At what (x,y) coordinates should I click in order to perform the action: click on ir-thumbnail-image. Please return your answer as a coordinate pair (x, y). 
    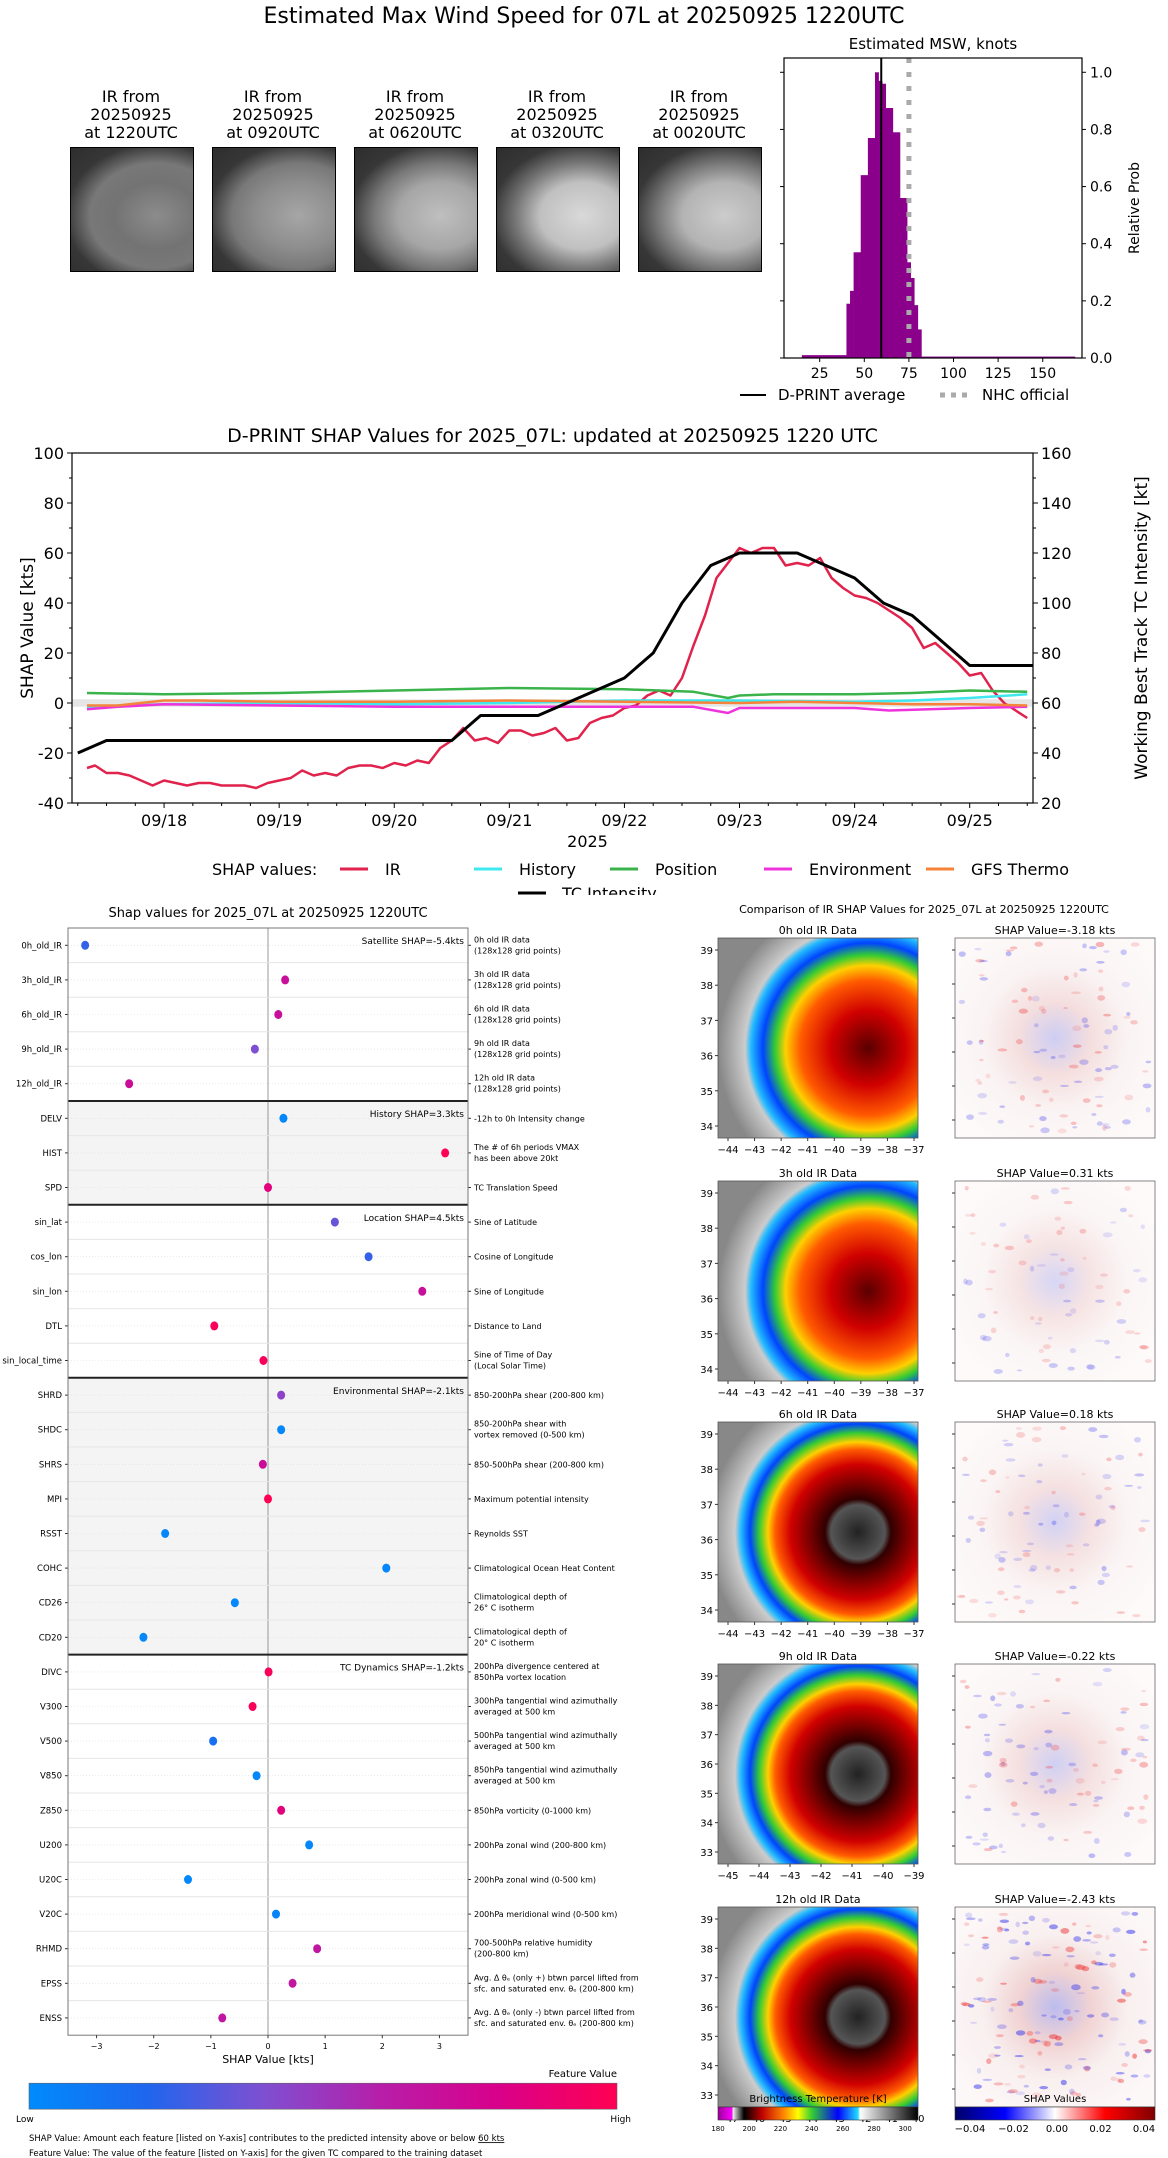
    Looking at the image, I should click on (132, 209).